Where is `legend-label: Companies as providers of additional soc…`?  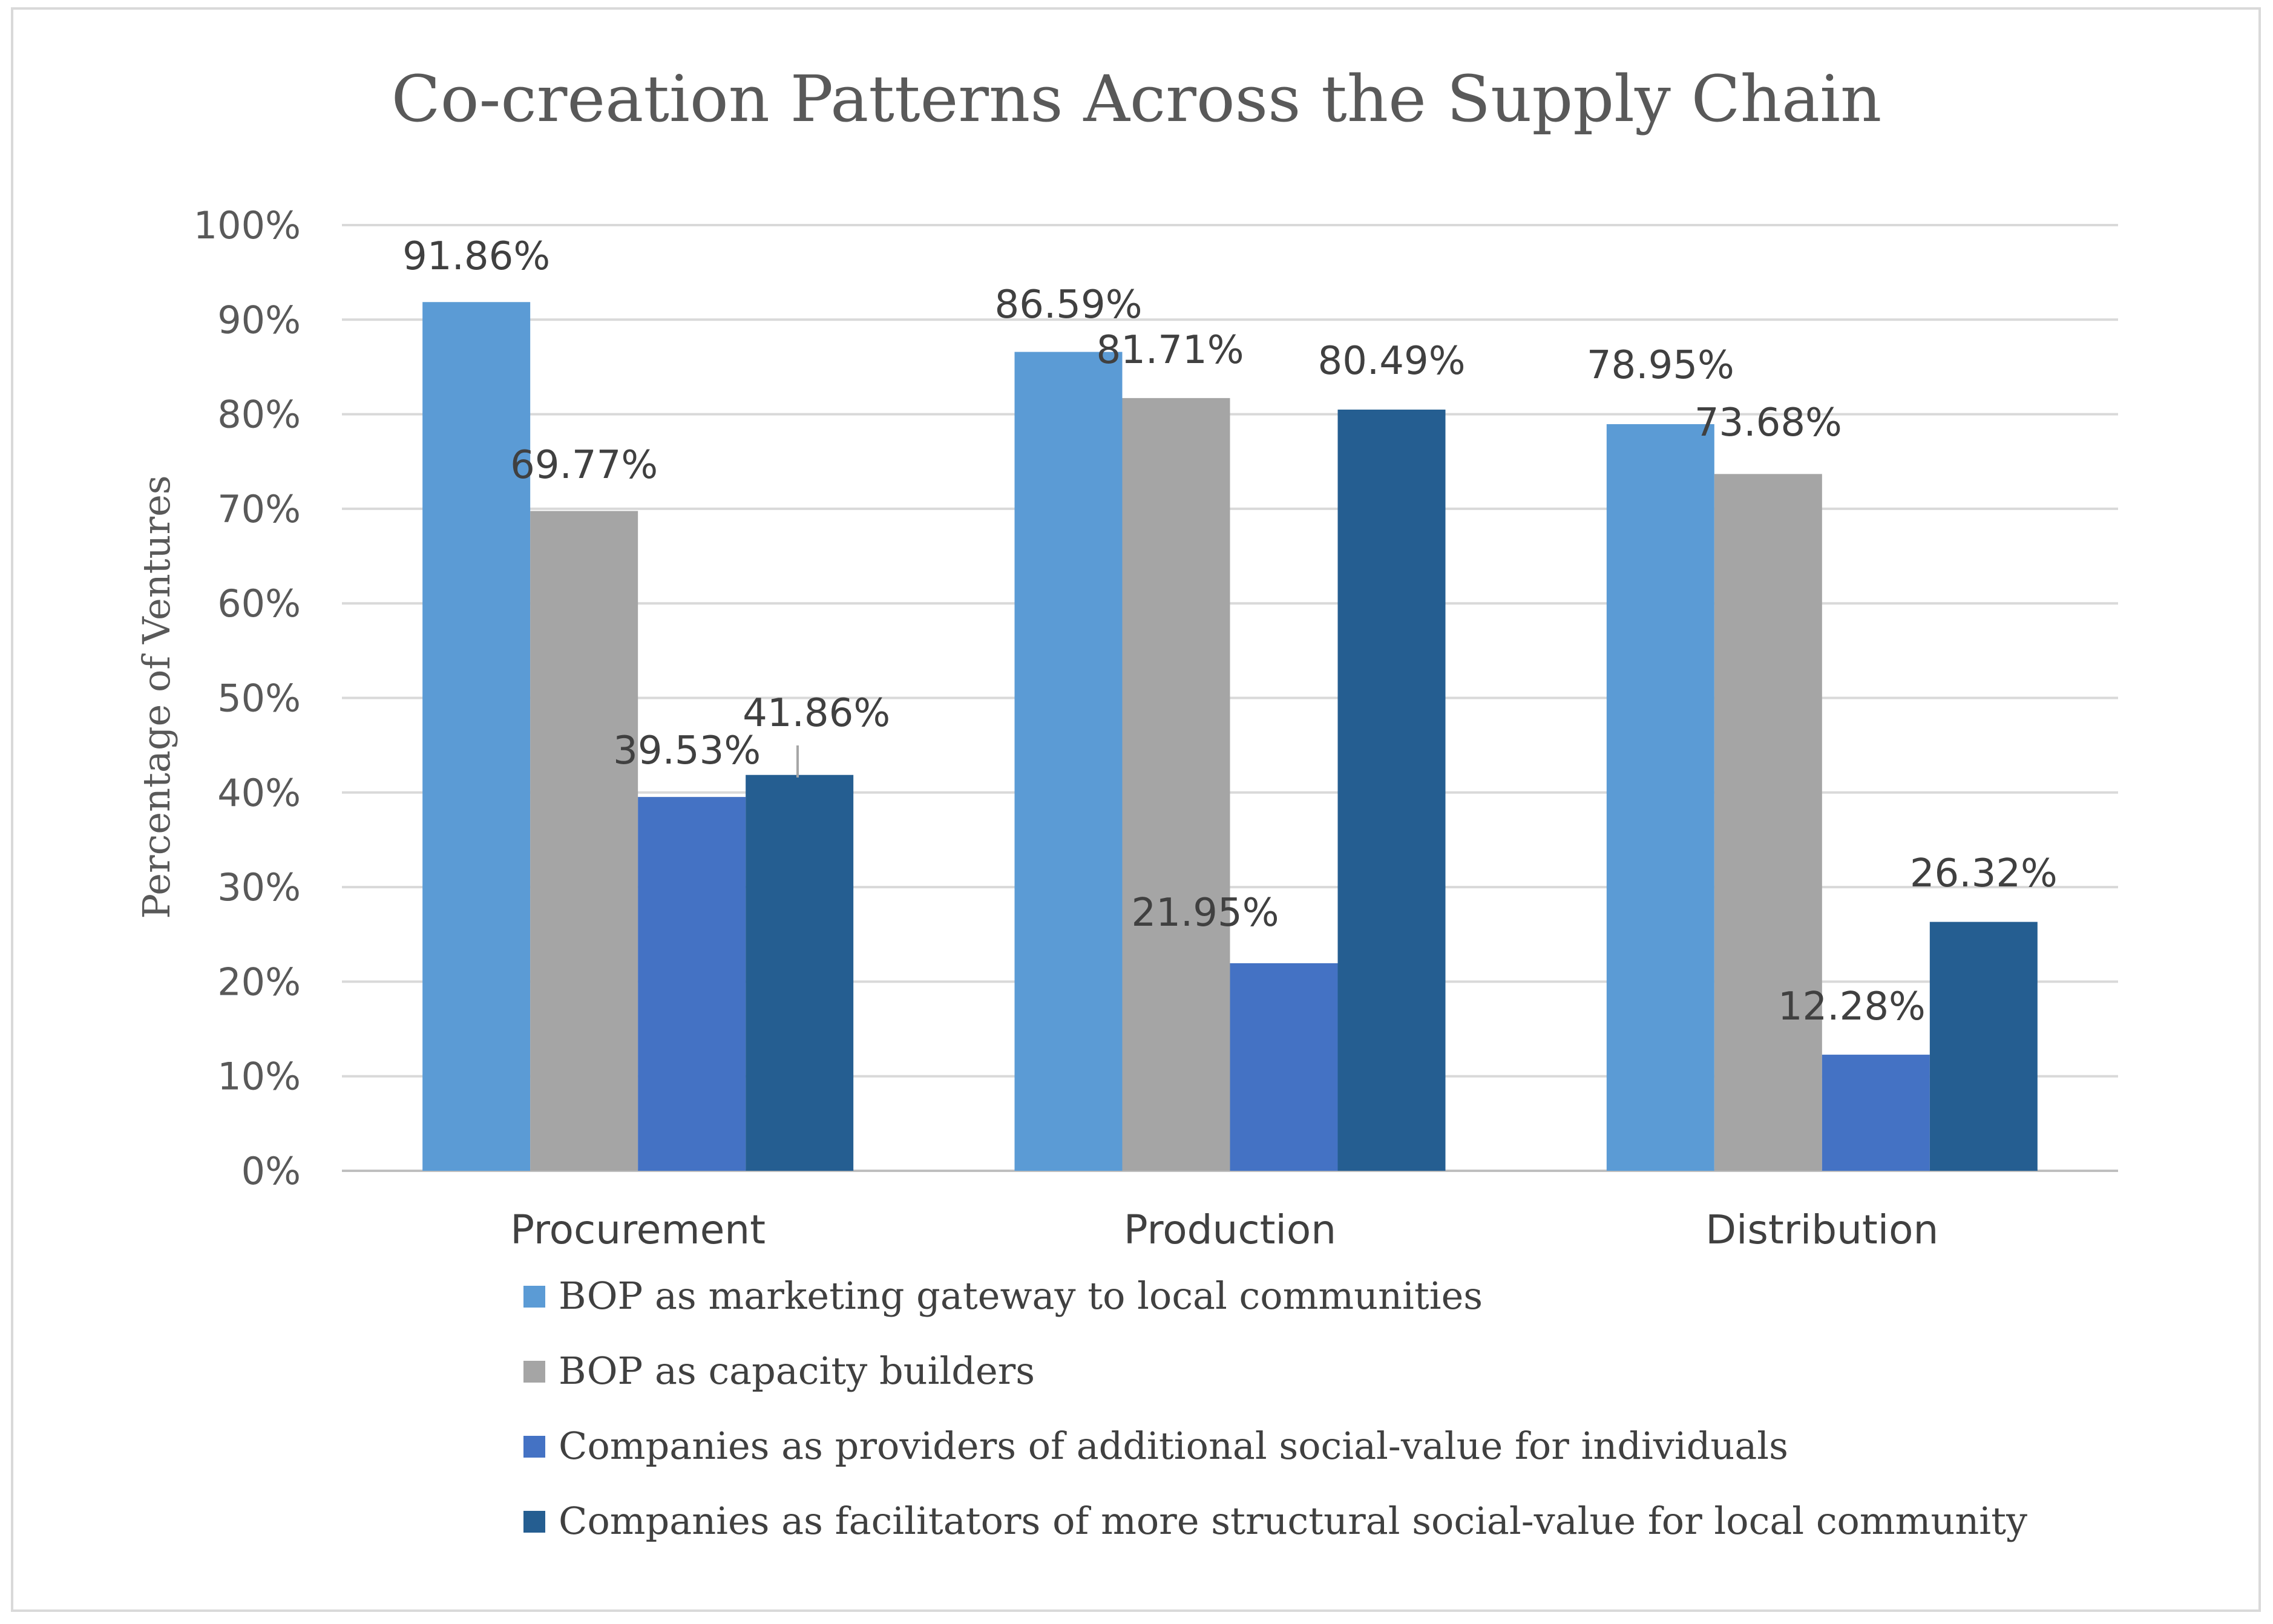
legend-label: Companies as providers of additional soc… is located at coordinates (1173, 1446).